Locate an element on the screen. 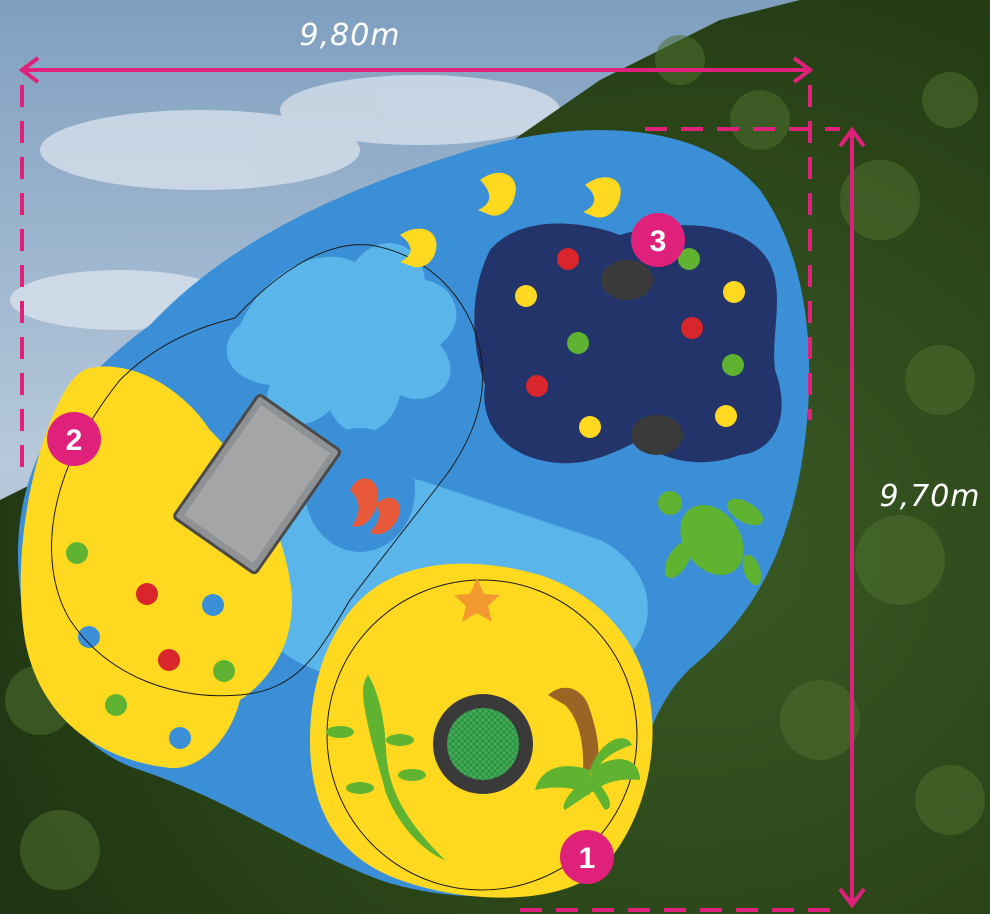 Image resolution: width=990 pixels, height=914 pixels. marker-3: 3 is located at coordinates (658, 240).